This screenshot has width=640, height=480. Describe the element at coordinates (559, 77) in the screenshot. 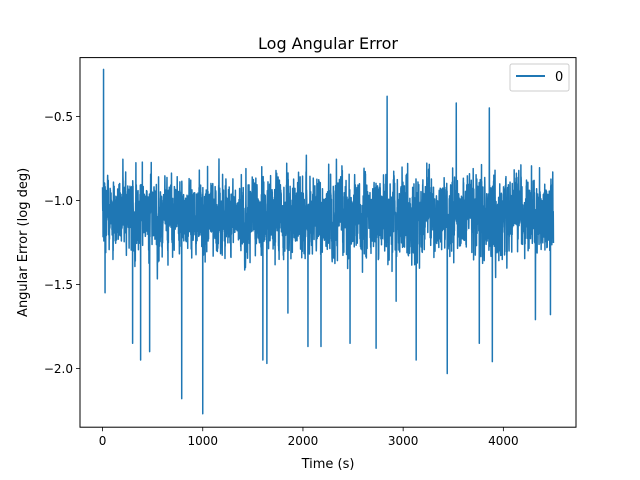

I see `legend-entry-label: 0` at that location.